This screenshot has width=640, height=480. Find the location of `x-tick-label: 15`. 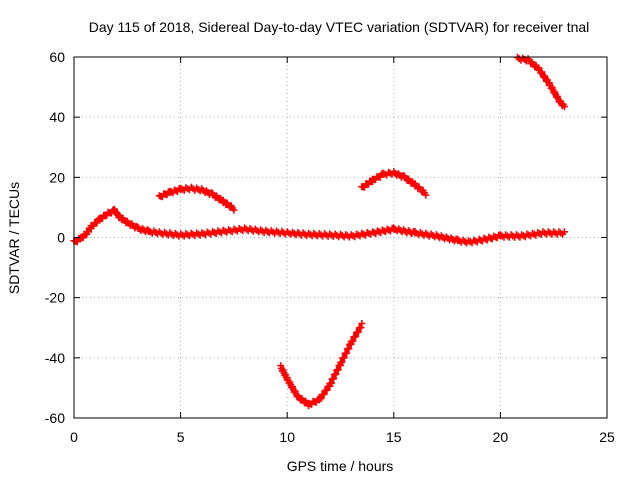

x-tick-label: 15 is located at coordinates (394, 437).